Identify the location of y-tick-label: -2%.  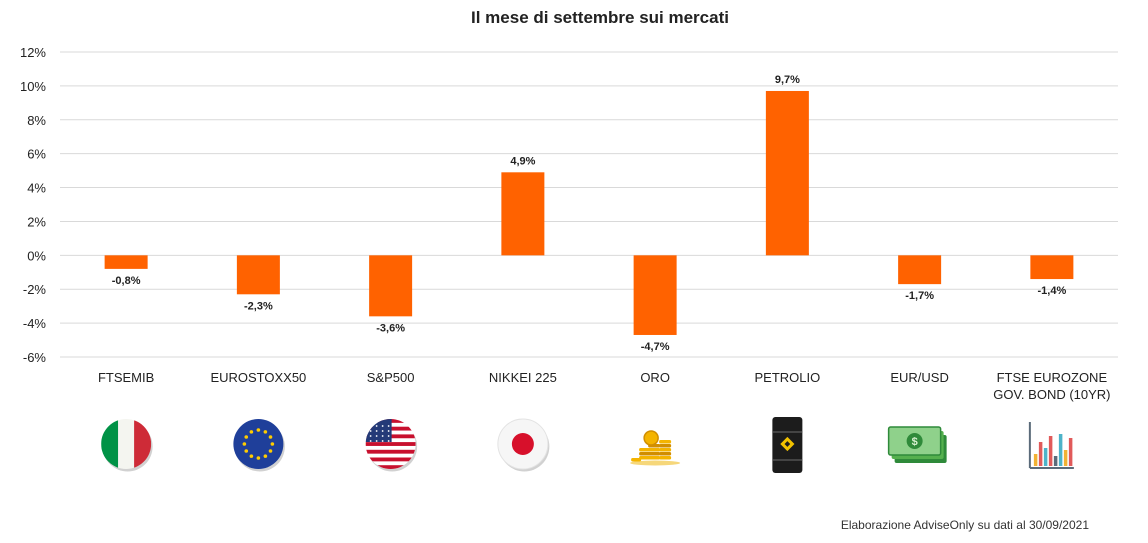
(35, 289).